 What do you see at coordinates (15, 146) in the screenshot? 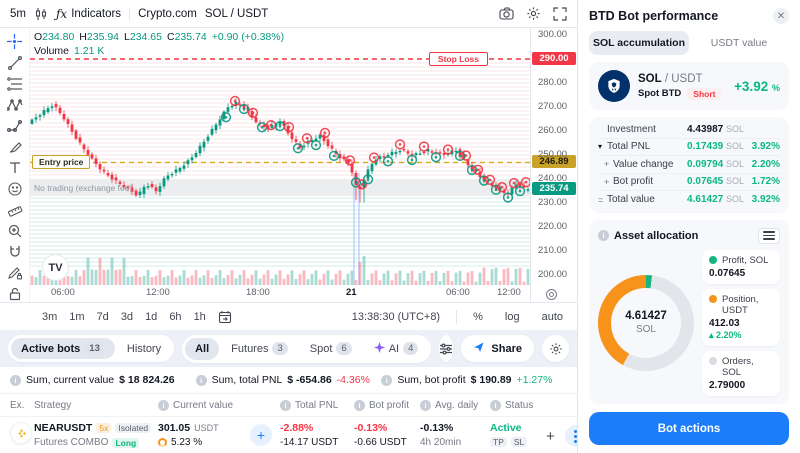
I see `brush-icon` at bounding box center [15, 146].